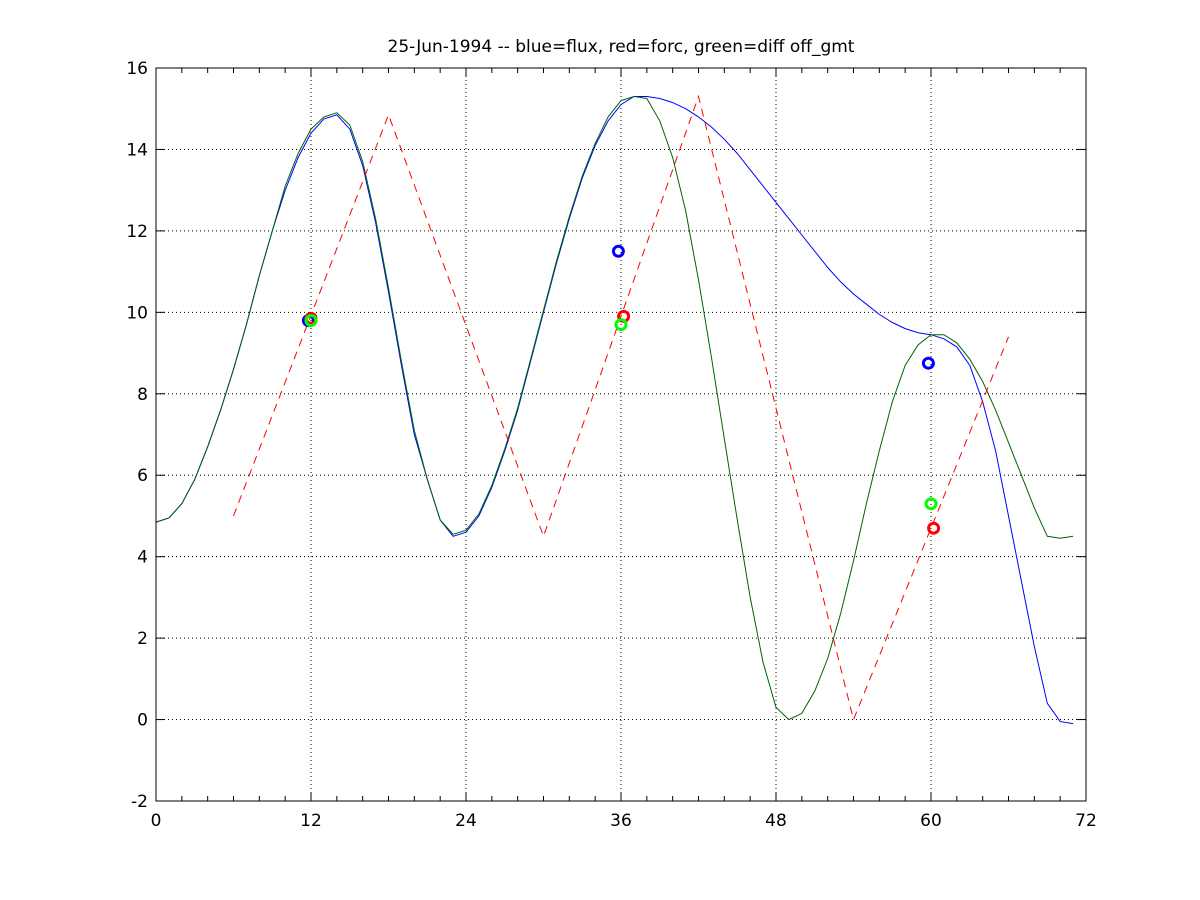  I want to click on y-tick-label: 2, so click(142, 639).